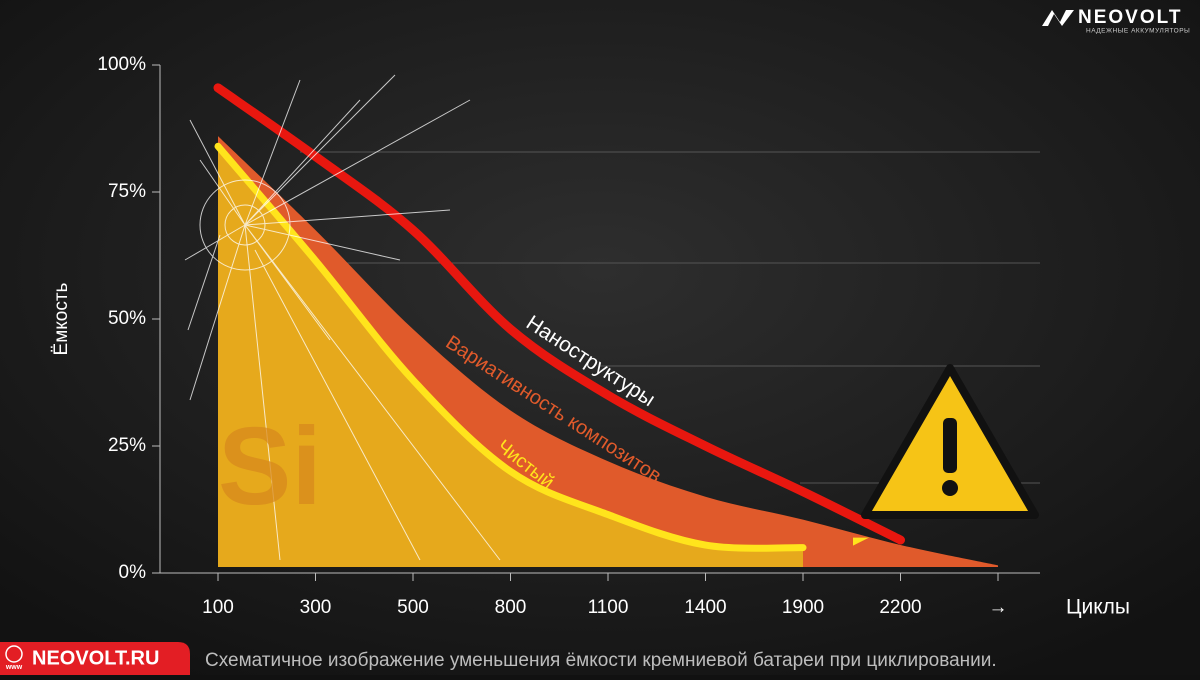  What do you see at coordinates (861, 541) in the screenshot?
I see `arrow-head` at bounding box center [861, 541].